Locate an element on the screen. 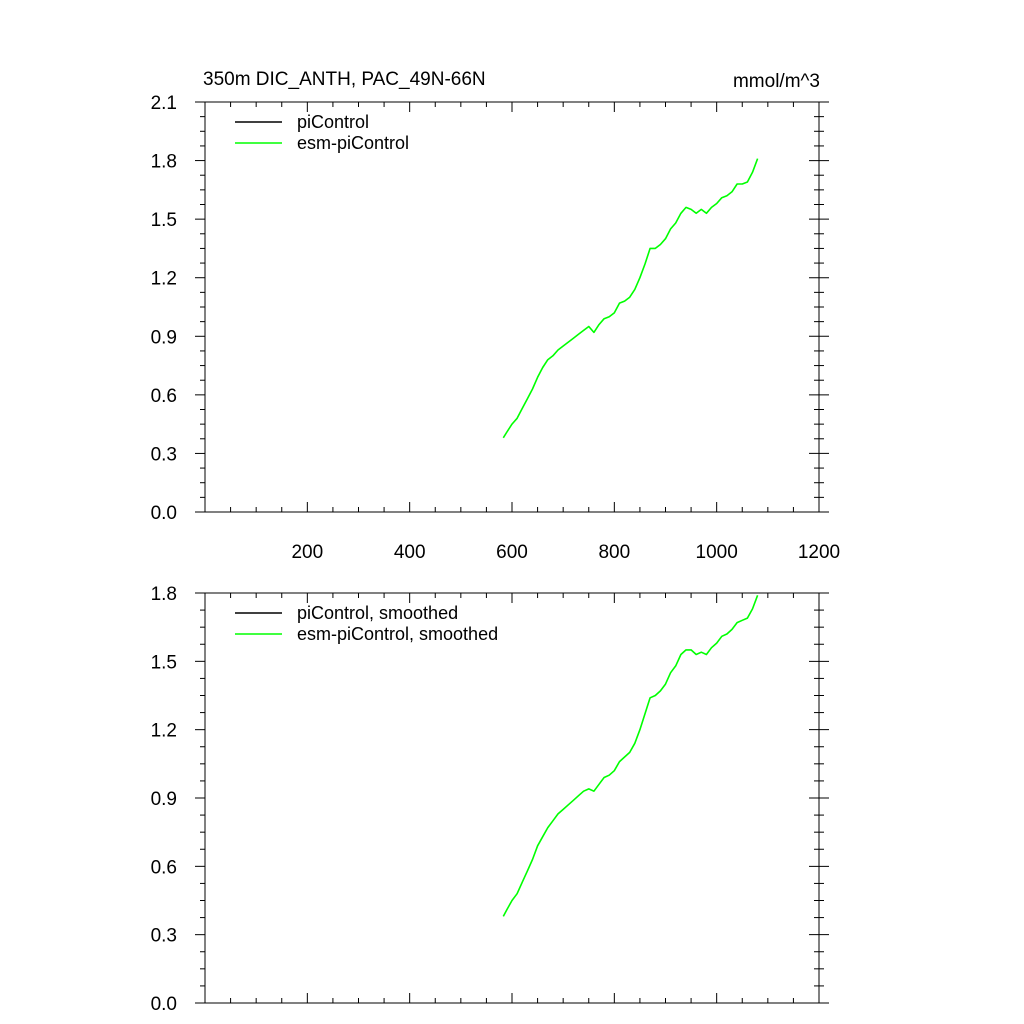 This screenshot has height=1024, width=1024. bottom-y-tick-label: 0.9 is located at coordinates (164, 799).